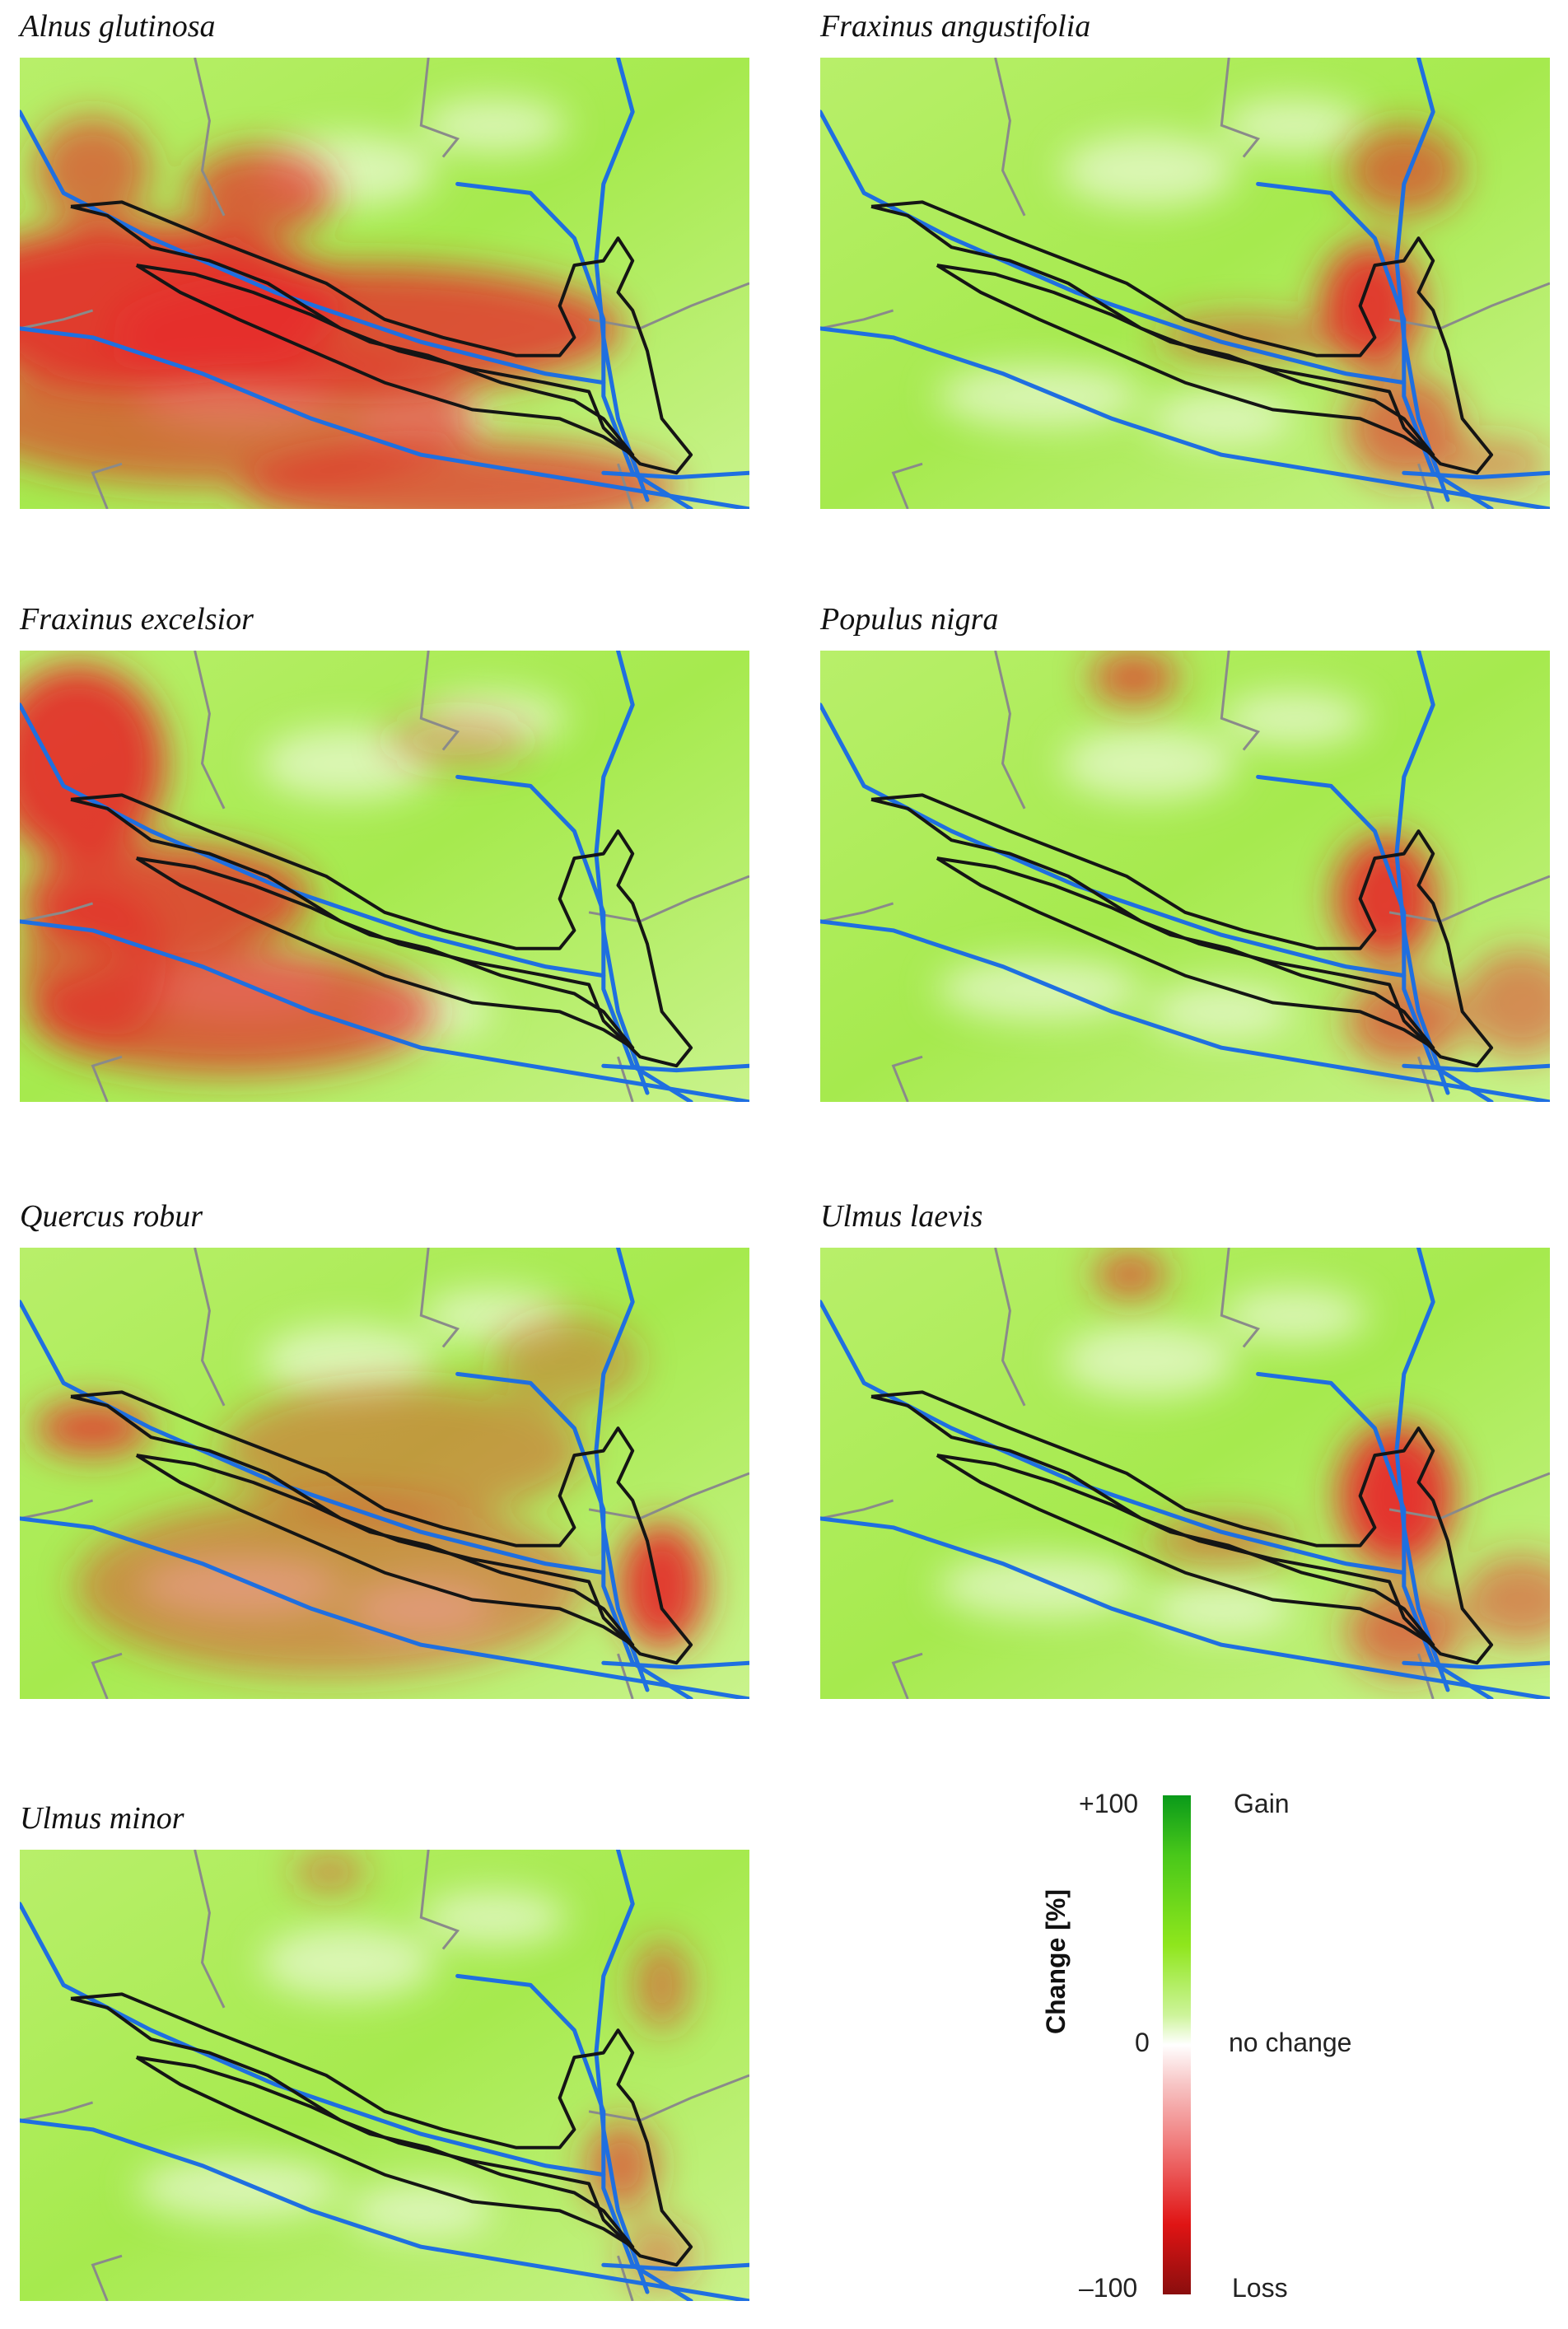 The image size is (1568, 2329). I want to click on legend-color-bar, so click(1177, 2044).